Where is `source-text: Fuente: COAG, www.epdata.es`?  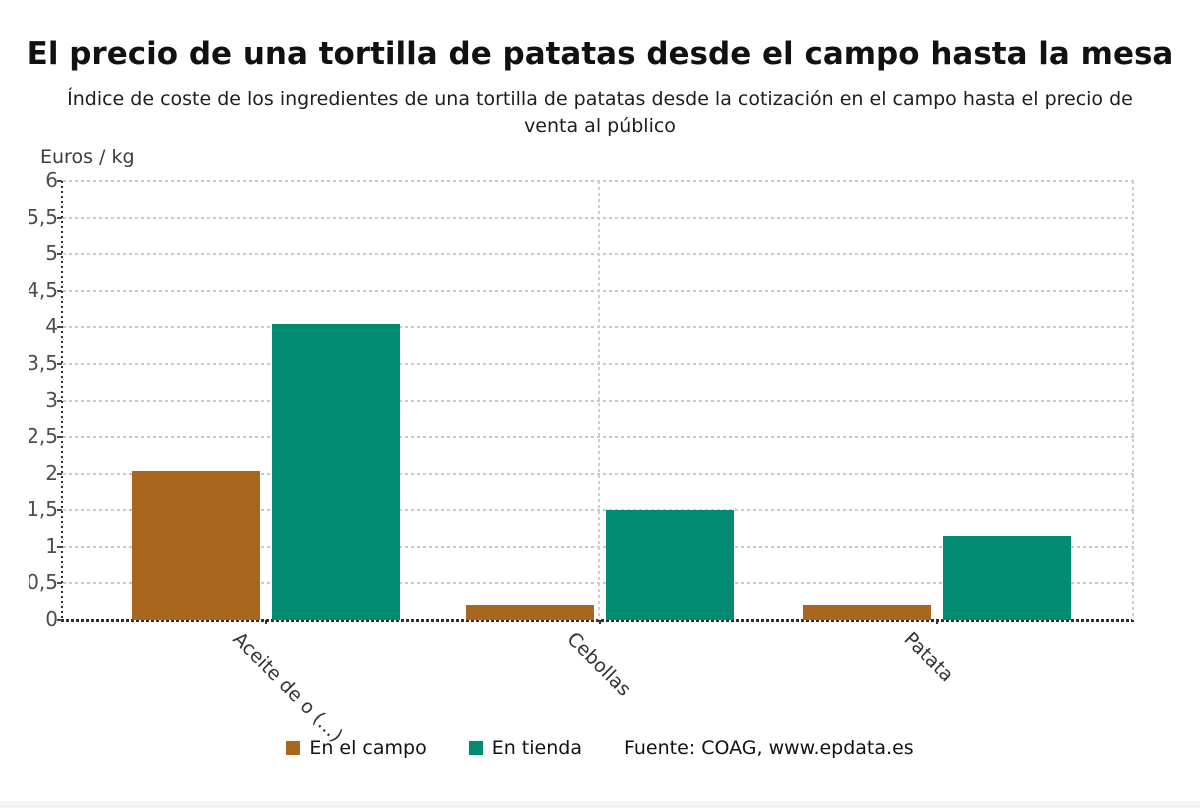 source-text: Fuente: COAG, www.epdata.es is located at coordinates (768, 748).